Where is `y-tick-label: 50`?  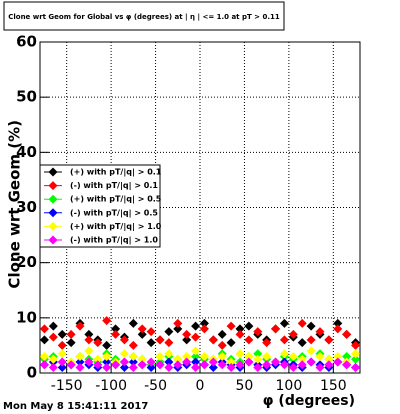
y-tick-label: 50 is located at coordinates (26, 97).